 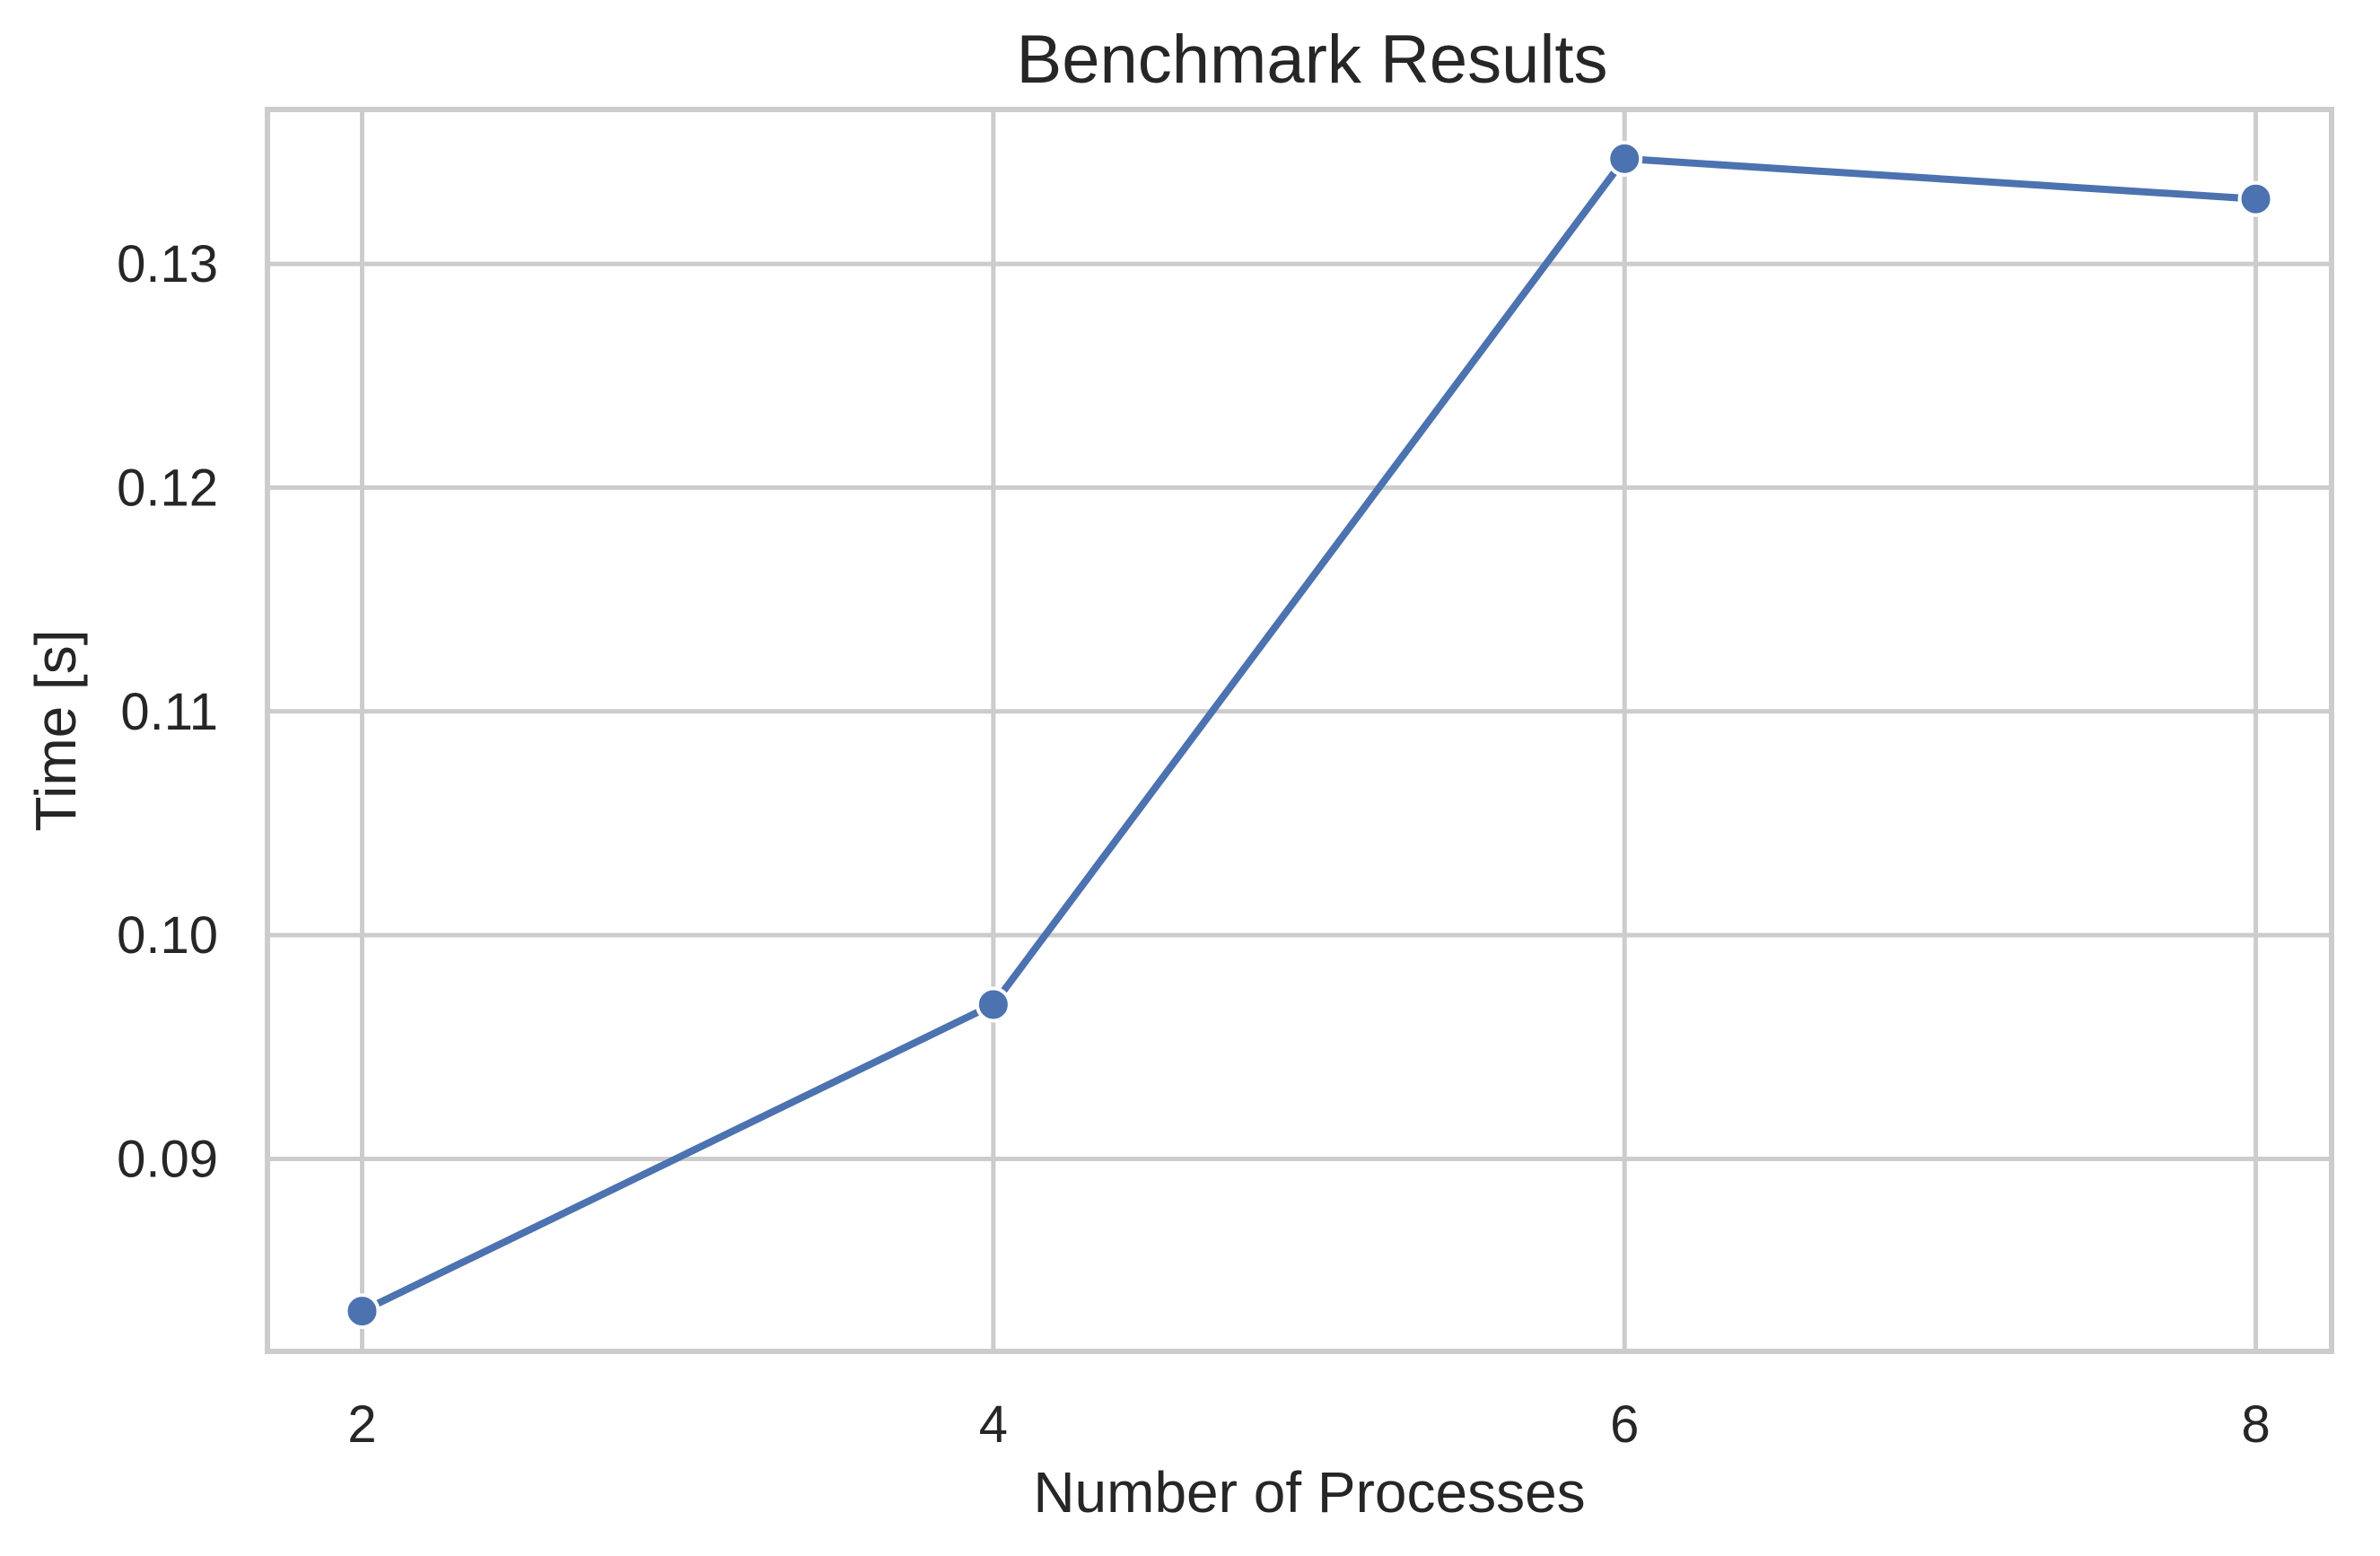 I want to click on y-axis-ticks: 0.09 0.10 0.11 0.12 0.13, so click(x=167, y=711).